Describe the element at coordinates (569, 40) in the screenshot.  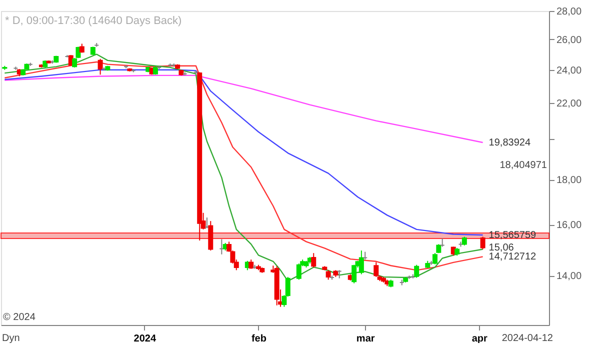
I see `y-tick-label: 26,00` at that location.